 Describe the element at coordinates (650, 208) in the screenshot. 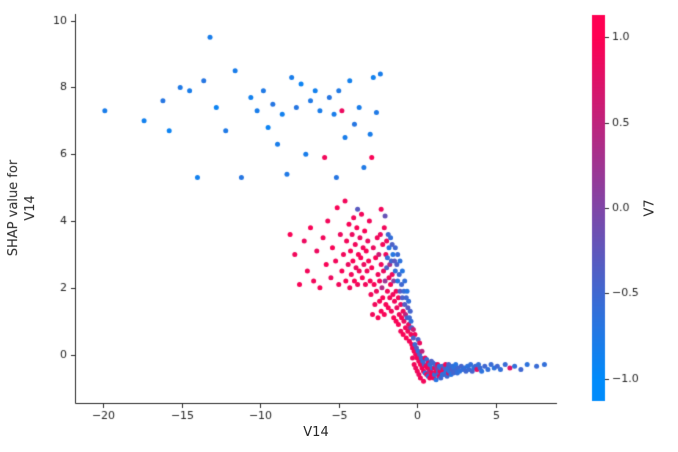

I see `colorbar-label: V7` at that location.